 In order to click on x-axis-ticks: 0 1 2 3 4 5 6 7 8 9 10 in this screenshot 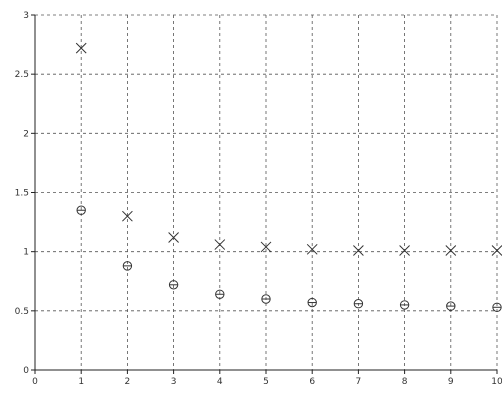, I will do `click(267, 378)`.